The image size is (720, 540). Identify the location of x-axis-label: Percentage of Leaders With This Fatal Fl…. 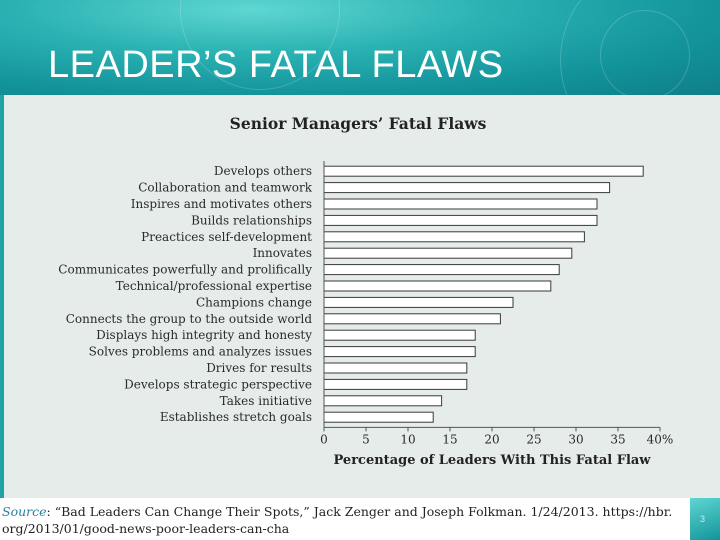
(493, 460).